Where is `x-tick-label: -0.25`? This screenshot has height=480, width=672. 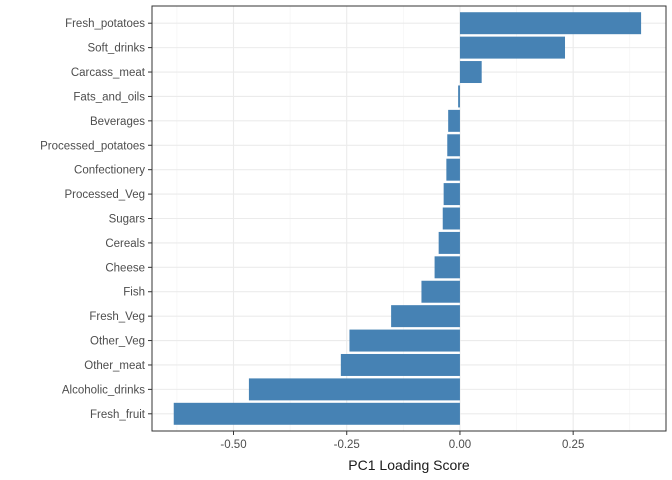 x-tick-label: -0.25 is located at coordinates (347, 445).